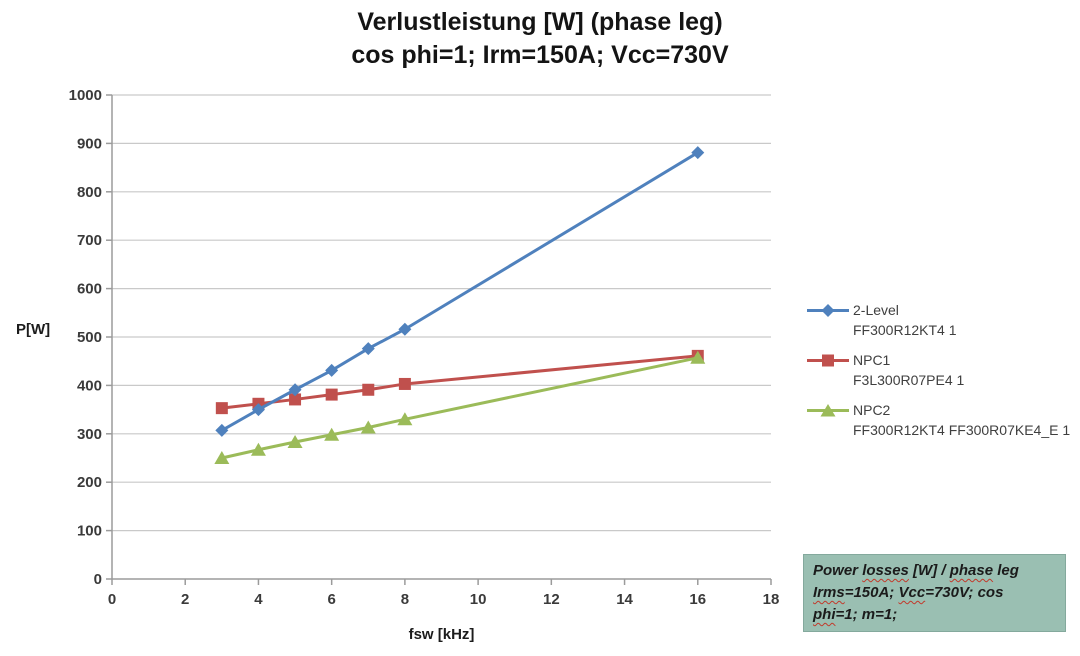 The width and height of the screenshot is (1080, 656). What do you see at coordinates (540, 22) in the screenshot?
I see `chart-title-line1: Verlustleistung [W] (phase leg)` at bounding box center [540, 22].